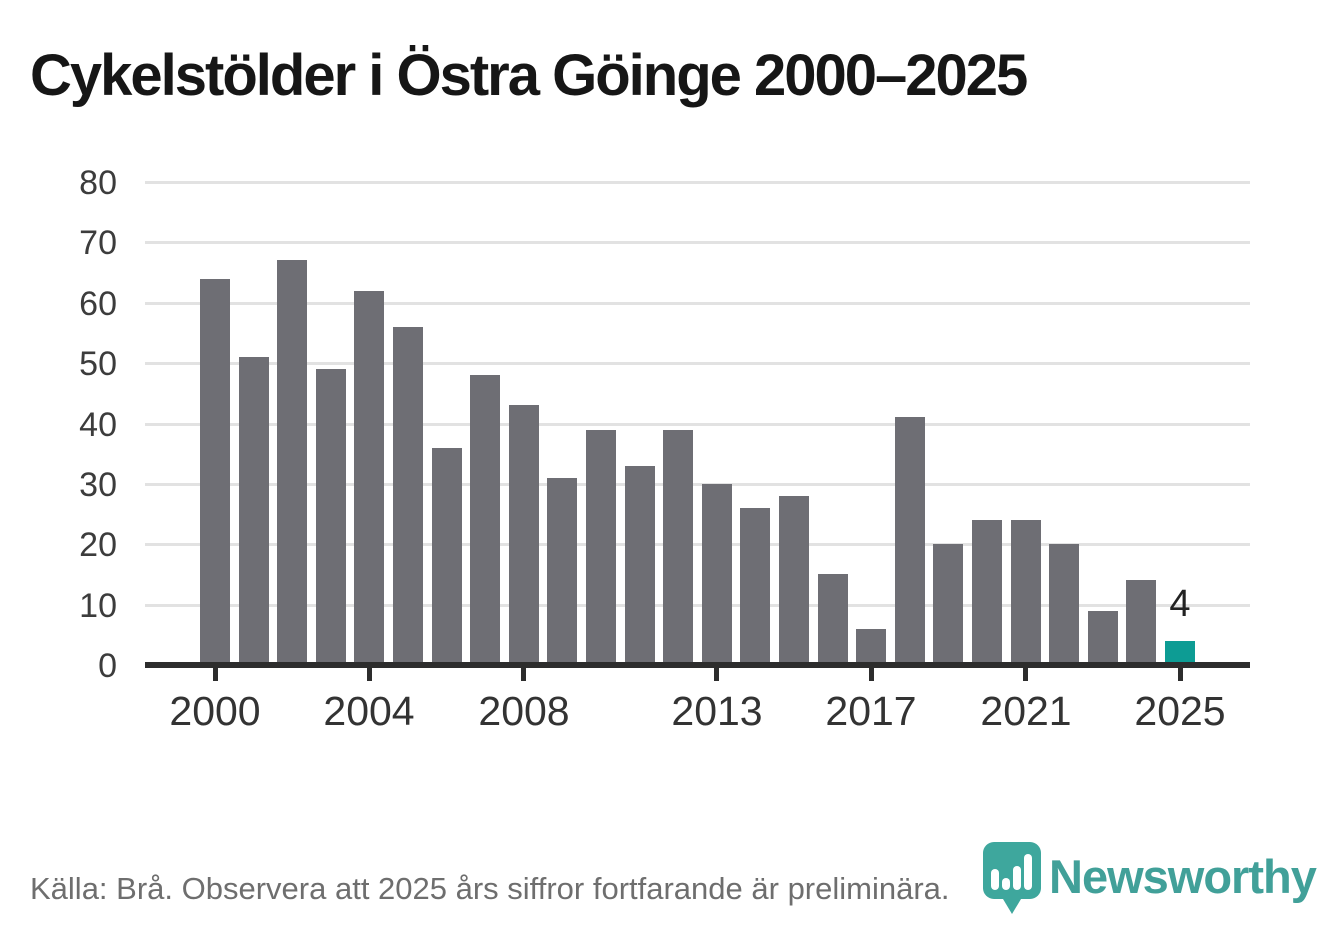 The image size is (1322, 939). I want to click on x-axis-label: 2017, so click(871, 711).